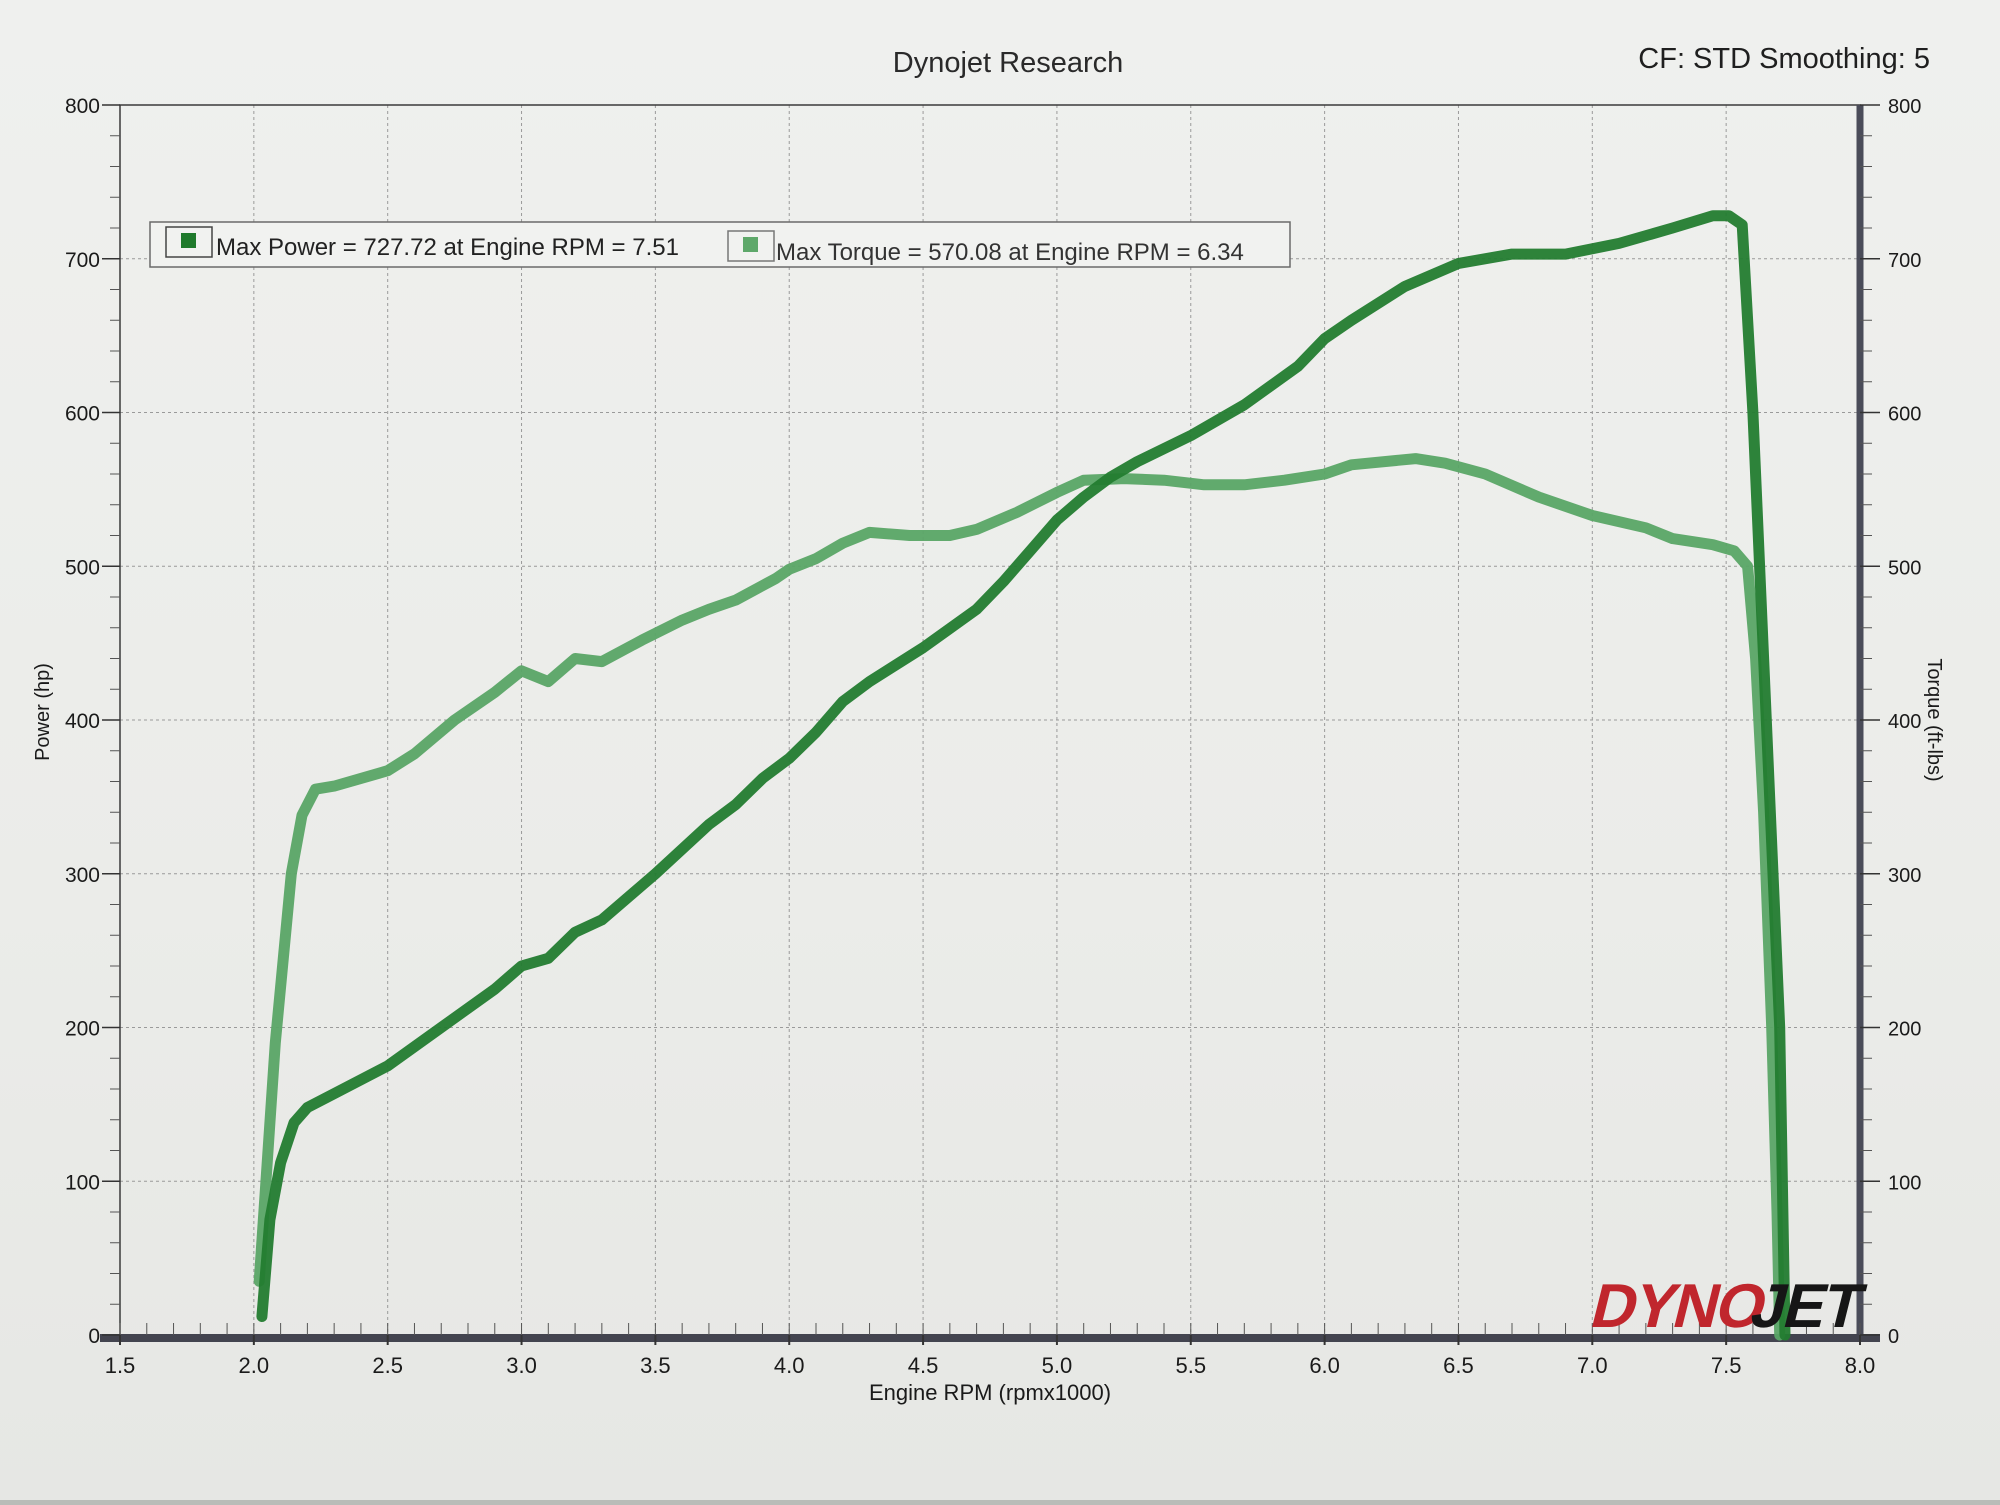  I want to click on y-right-tick-label: 400, so click(1904, 722).